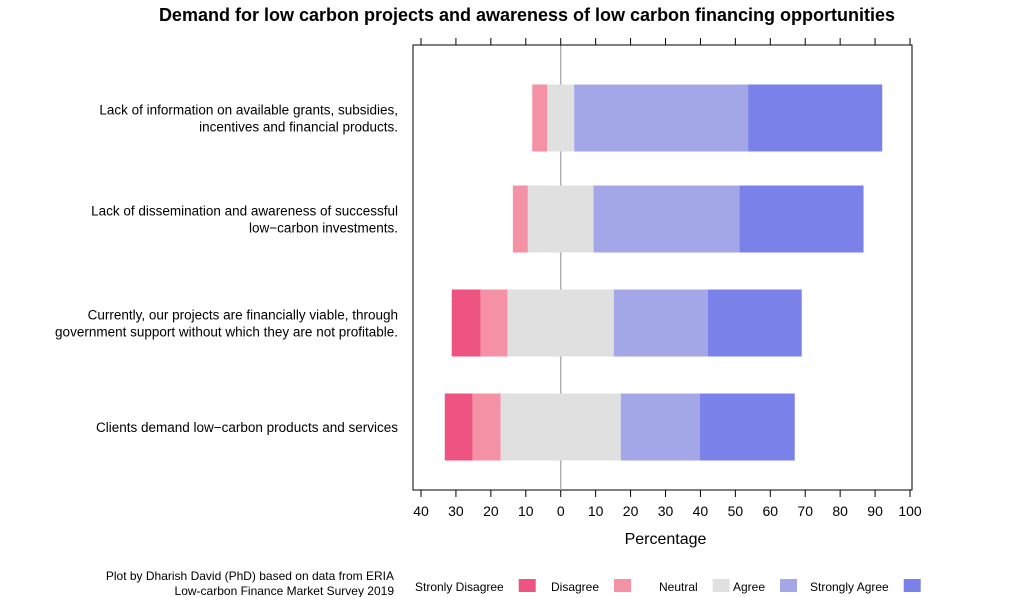  I want to click on x-tick-label: 80, so click(840, 511).